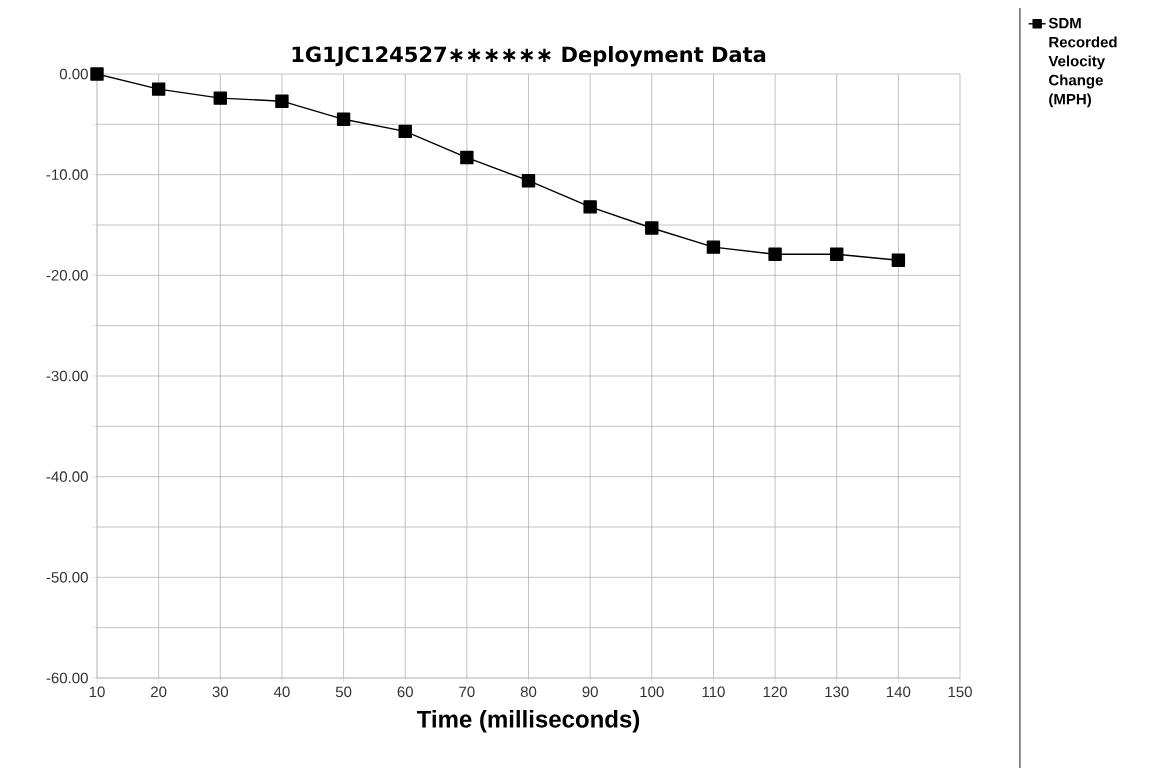  I want to click on x-tick-label: 20, so click(159, 692).